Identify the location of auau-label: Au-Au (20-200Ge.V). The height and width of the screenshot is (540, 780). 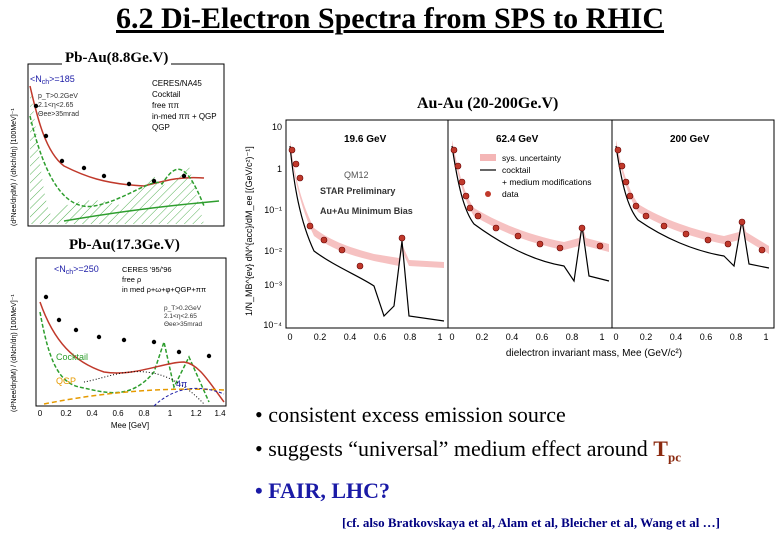
(488, 104).